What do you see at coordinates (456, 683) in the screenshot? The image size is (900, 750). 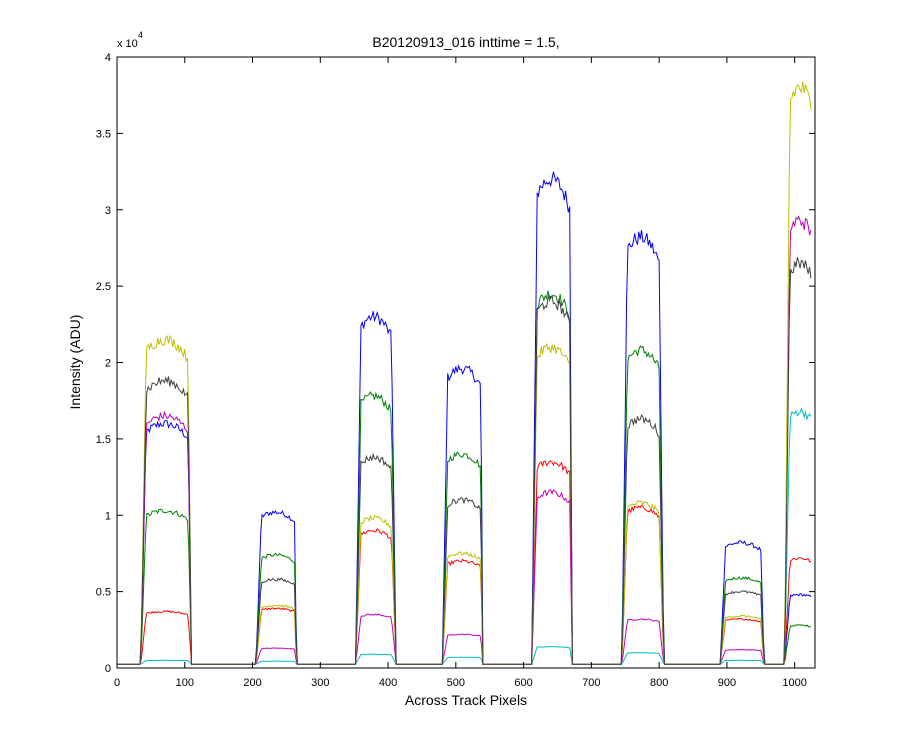 I see `x-tick-label: 500` at bounding box center [456, 683].